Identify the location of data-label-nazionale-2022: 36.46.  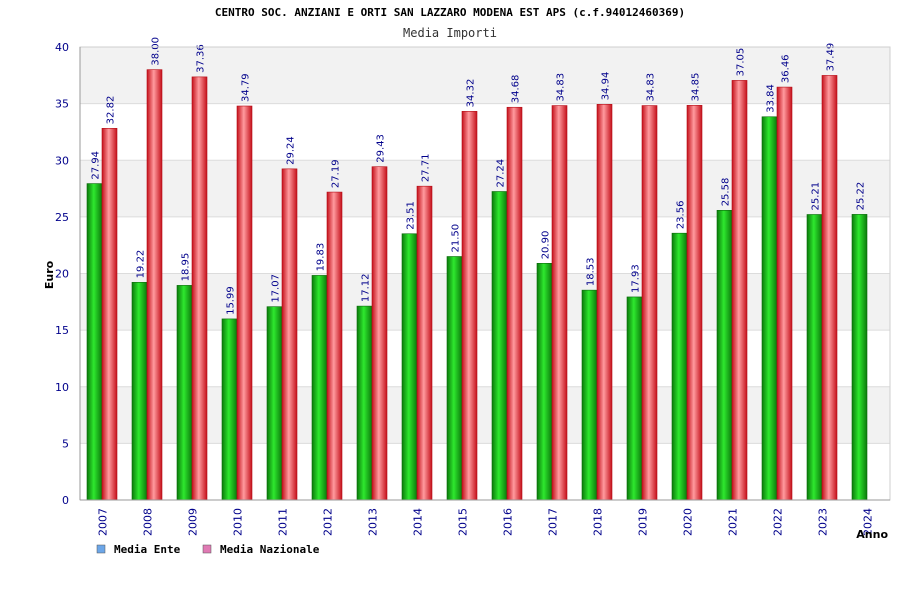
(786, 68).